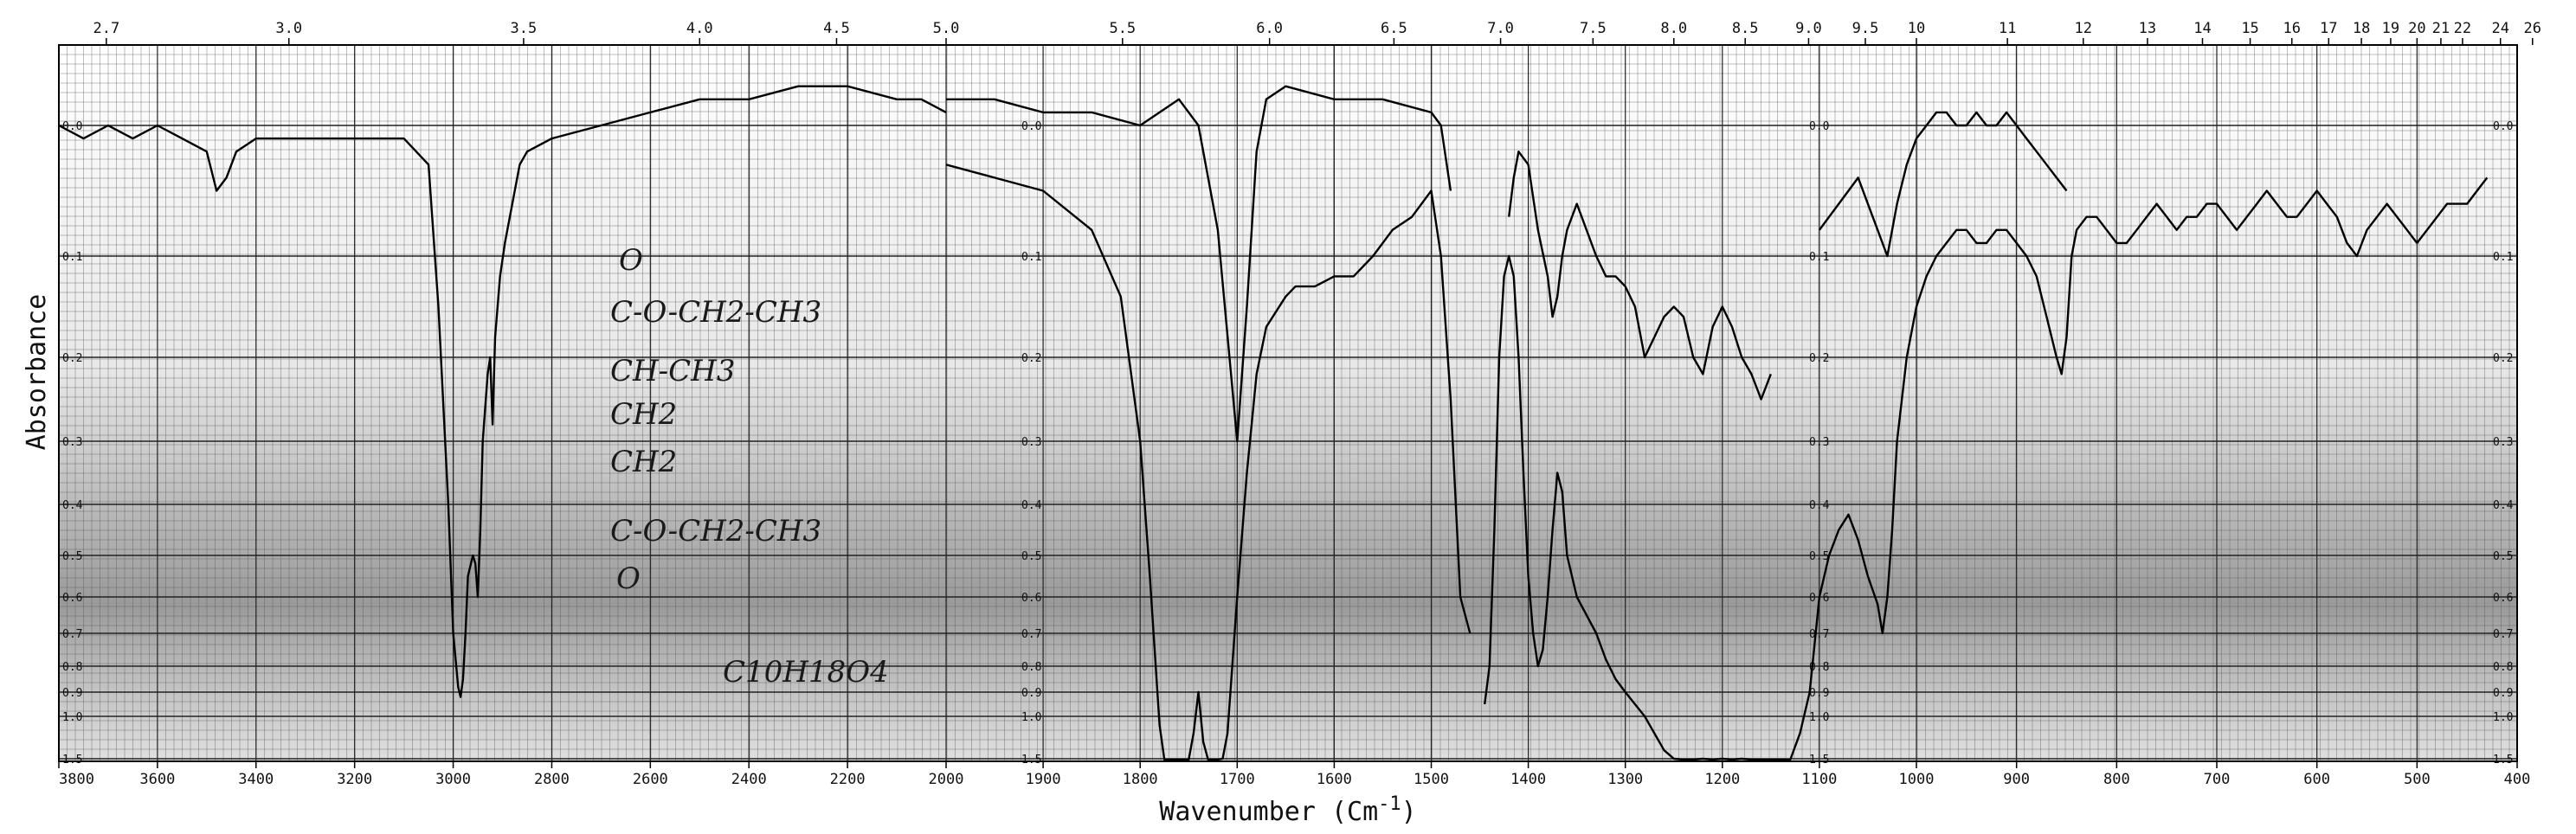 The height and width of the screenshot is (834, 2576). What do you see at coordinates (2361, 28) in the screenshot?
I see `top-tick-label: 18` at bounding box center [2361, 28].